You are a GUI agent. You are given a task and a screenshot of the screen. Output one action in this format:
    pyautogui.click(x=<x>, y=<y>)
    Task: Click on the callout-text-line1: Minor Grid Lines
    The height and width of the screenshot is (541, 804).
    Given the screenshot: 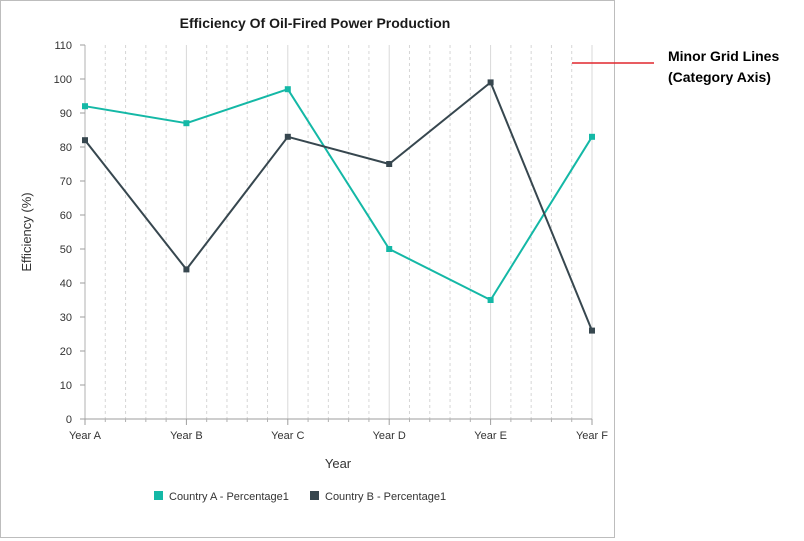 What is the action you would take?
    pyautogui.click(x=723, y=56)
    